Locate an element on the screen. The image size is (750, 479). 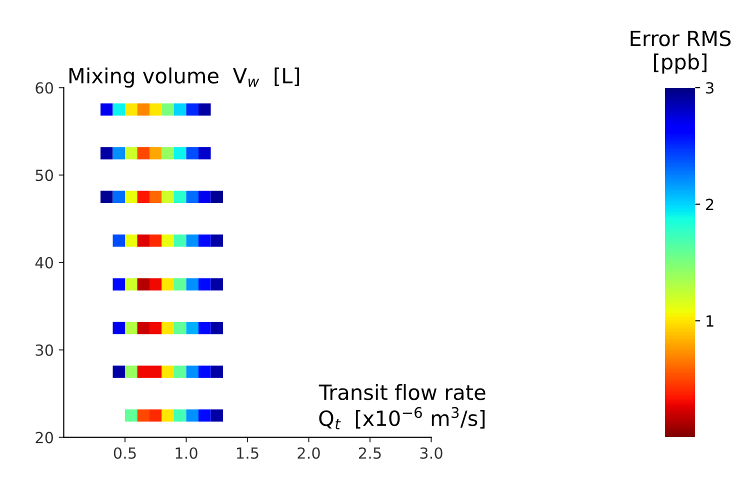
color-bar-label: 1 is located at coordinates (710, 321).